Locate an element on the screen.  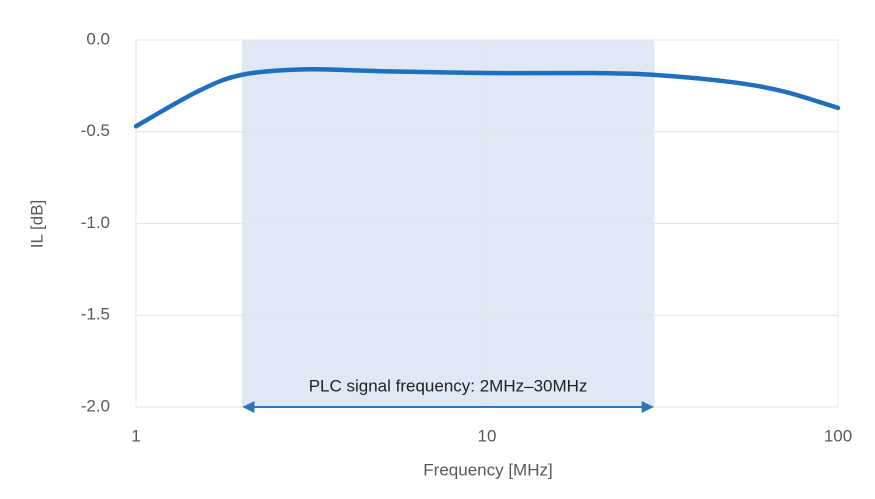
y-tick-label: -0.5 is located at coordinates (95, 130).